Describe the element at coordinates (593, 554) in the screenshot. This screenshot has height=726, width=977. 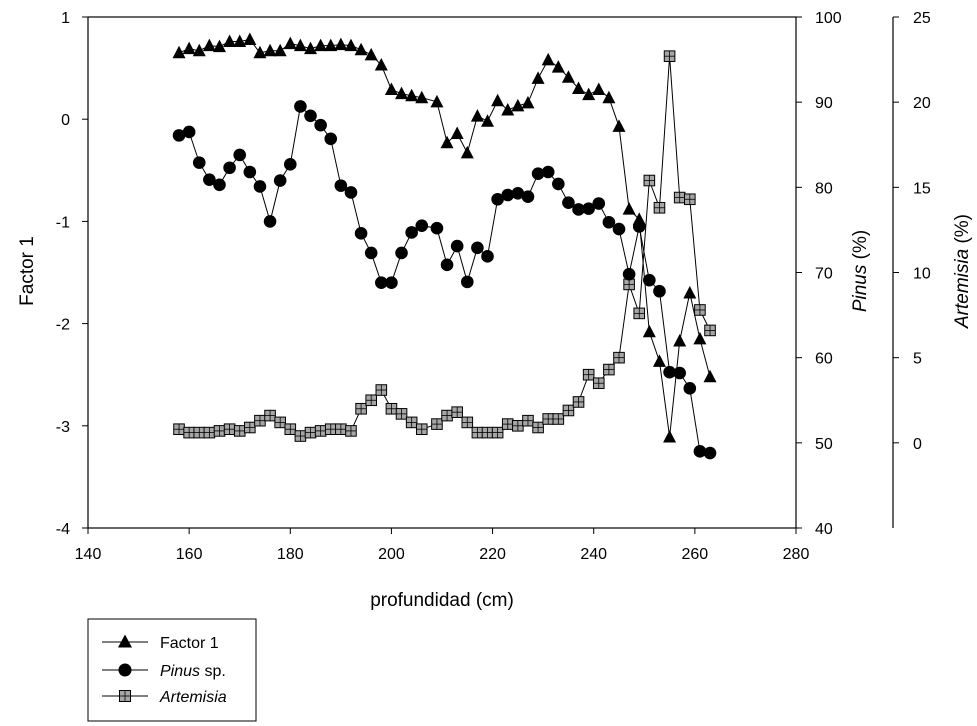
I see `x-tick-label: 240` at that location.